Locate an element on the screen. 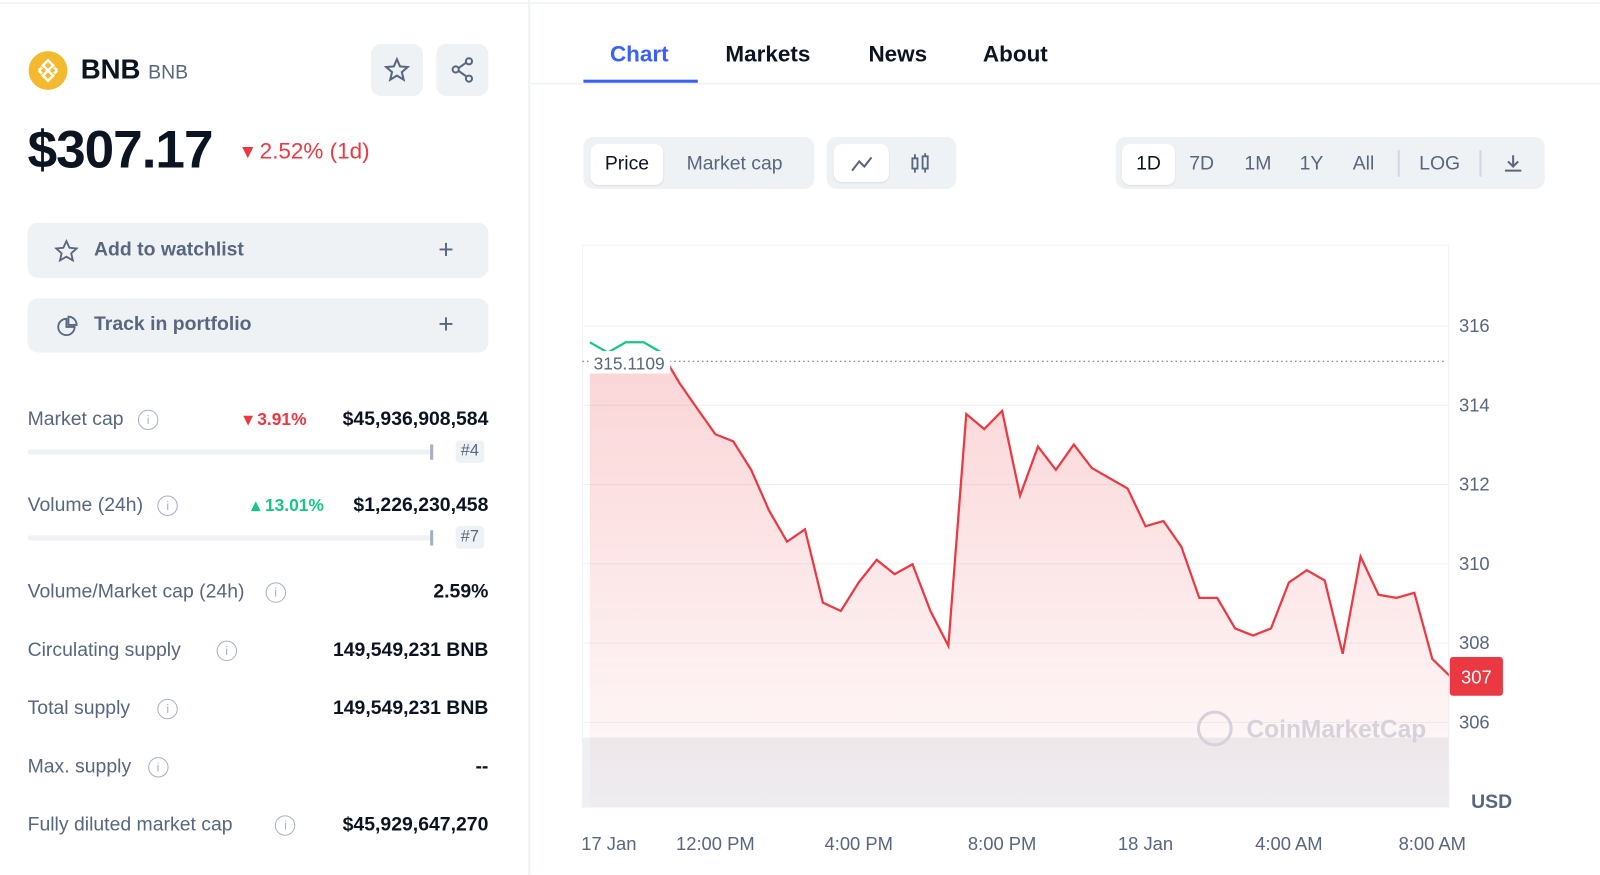 The image size is (1600, 875). price: $307.17 is located at coordinates (120, 150).